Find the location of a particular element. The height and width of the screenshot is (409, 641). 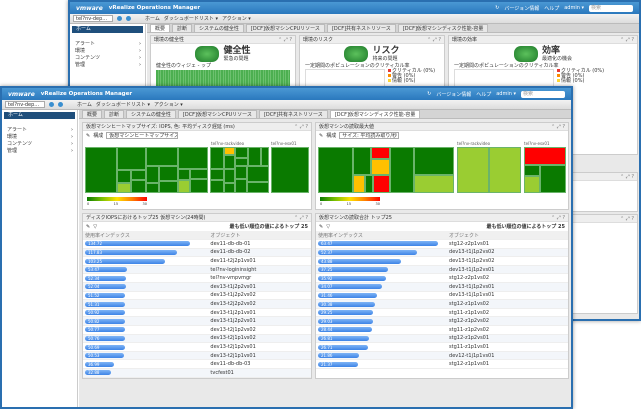

sidebar-item-environment: 環境 › is located at coordinates (40, 137).